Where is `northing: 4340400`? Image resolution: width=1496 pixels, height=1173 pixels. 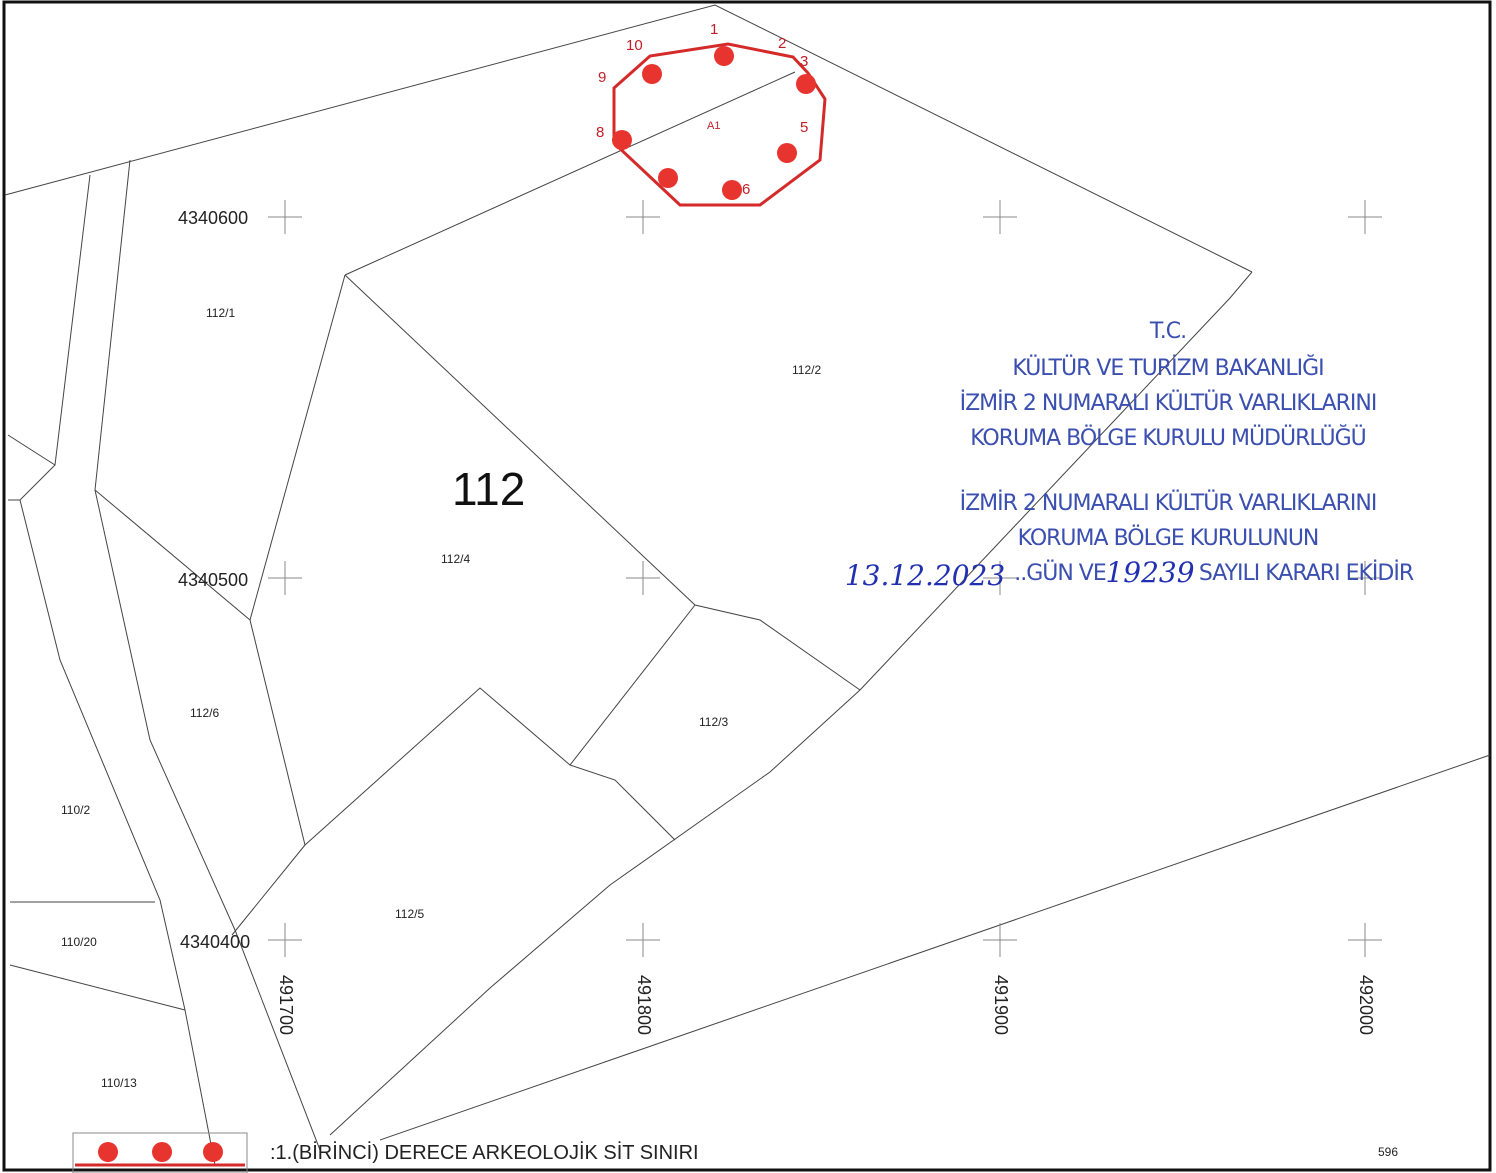
northing: 4340400 is located at coordinates (215, 942).